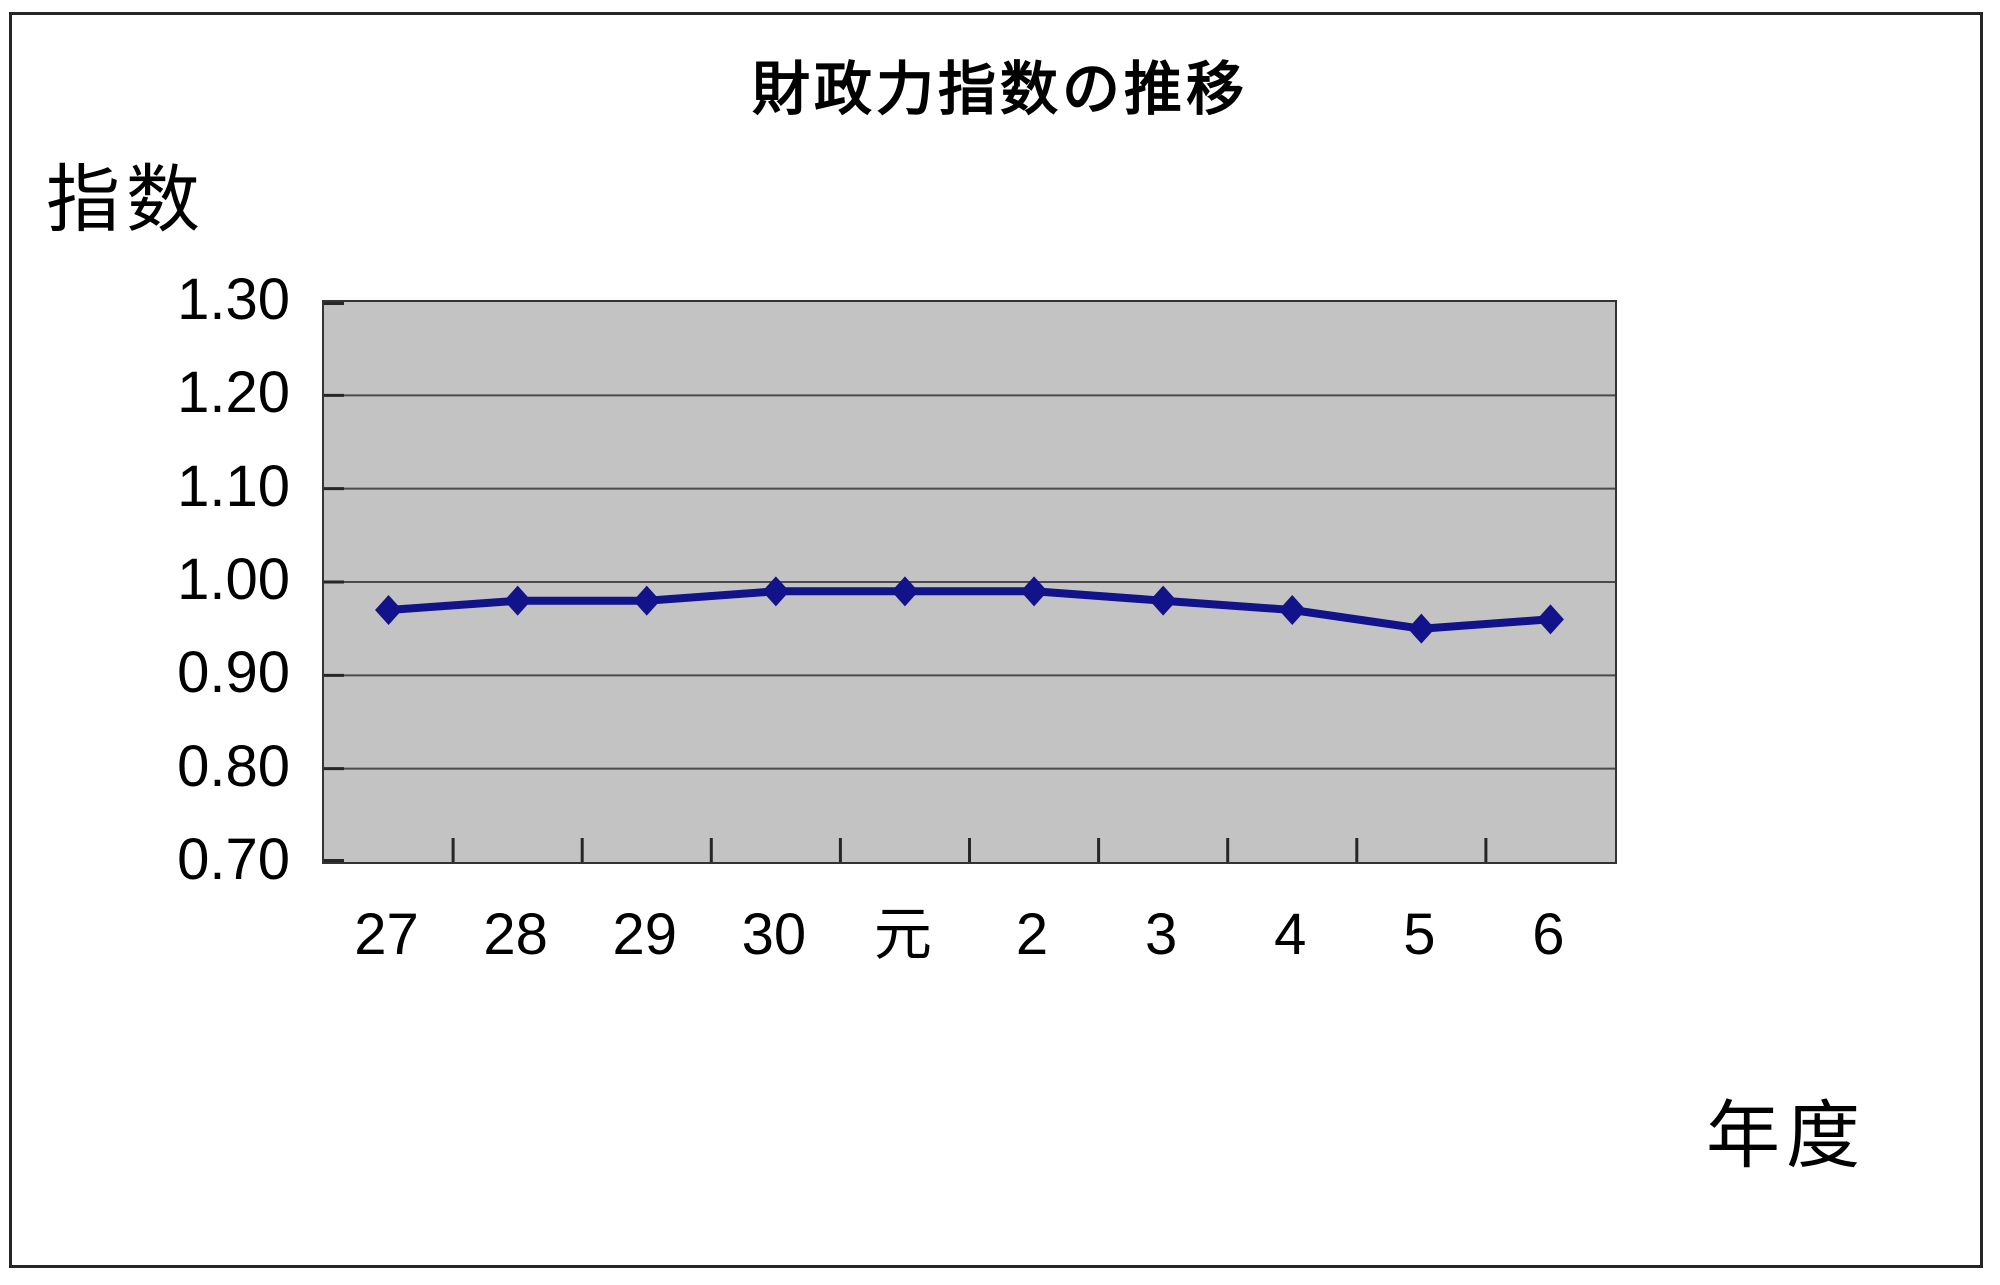 Image resolution: width=2000 pixels, height=1285 pixels. I want to click on y-axis-title: 指数, so click(126, 199).